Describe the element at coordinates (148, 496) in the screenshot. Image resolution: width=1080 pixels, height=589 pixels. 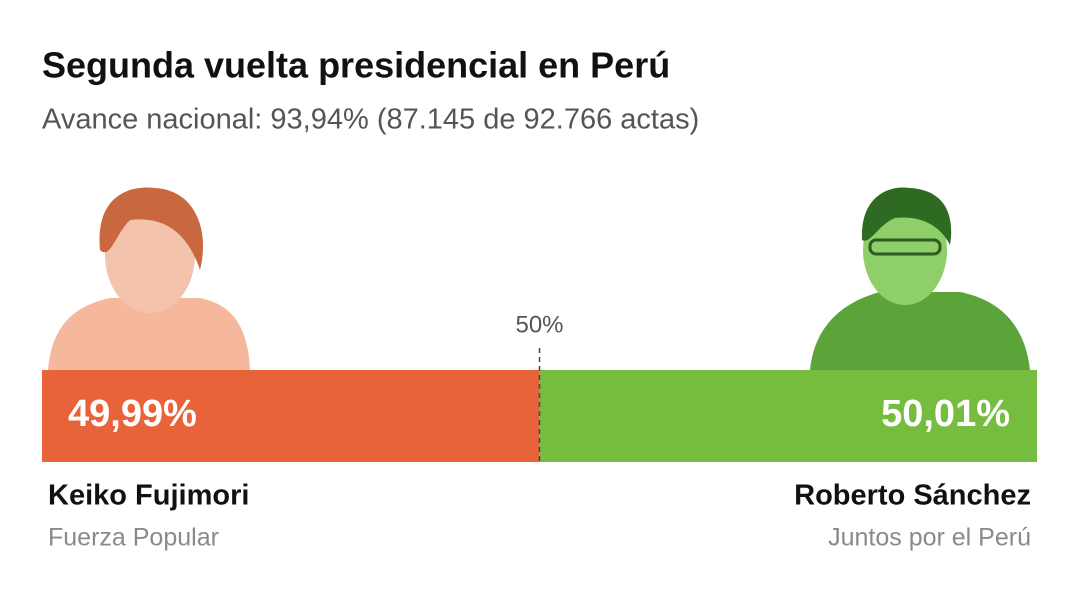
I see `candidate-name: Keiko Fujimori` at that location.